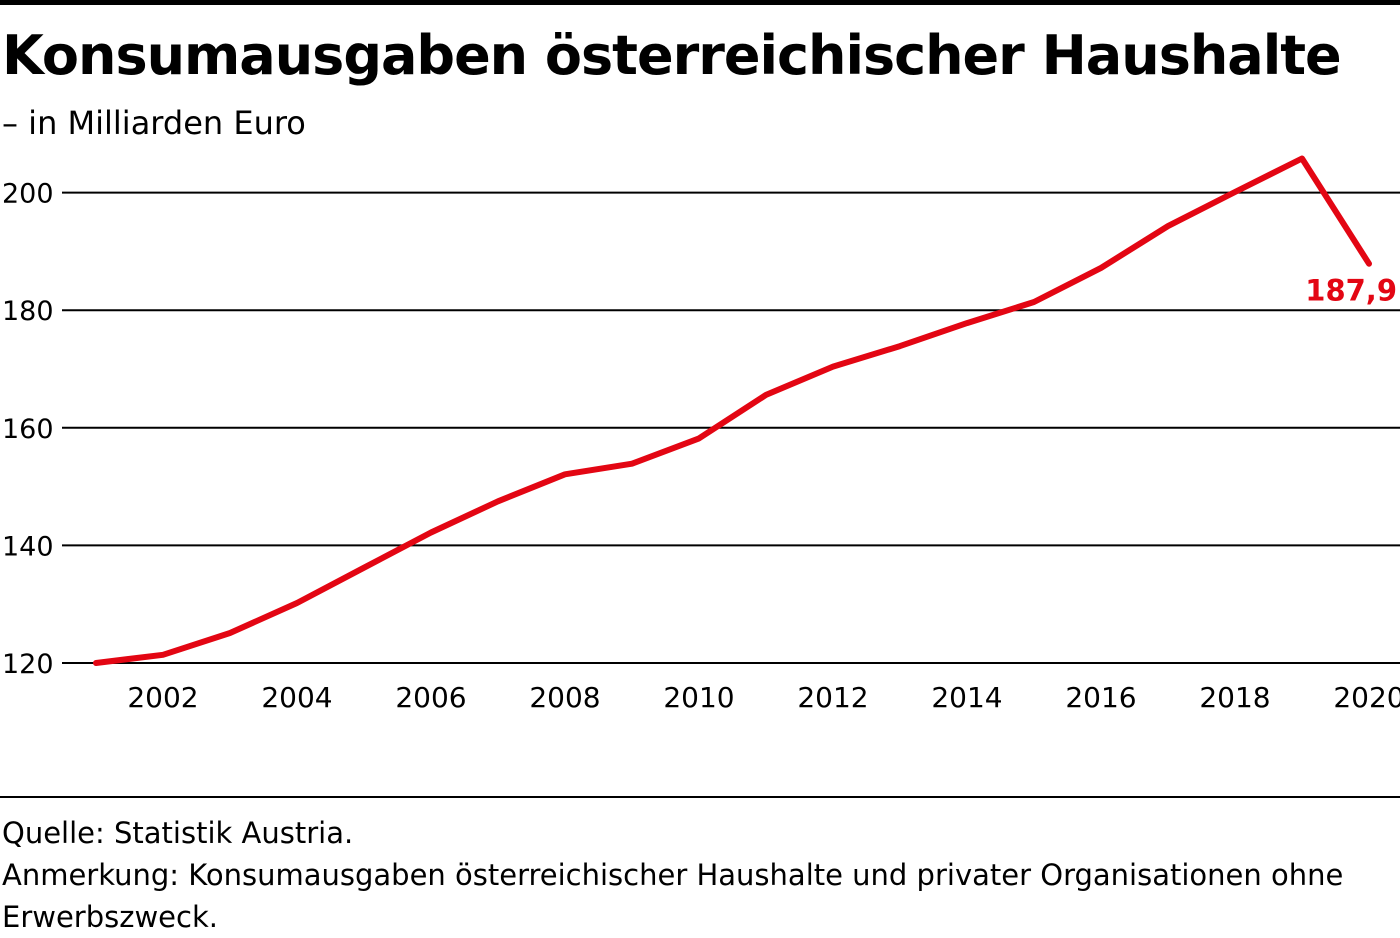  I want to click on y-tick-label: 180, so click(28, 311).